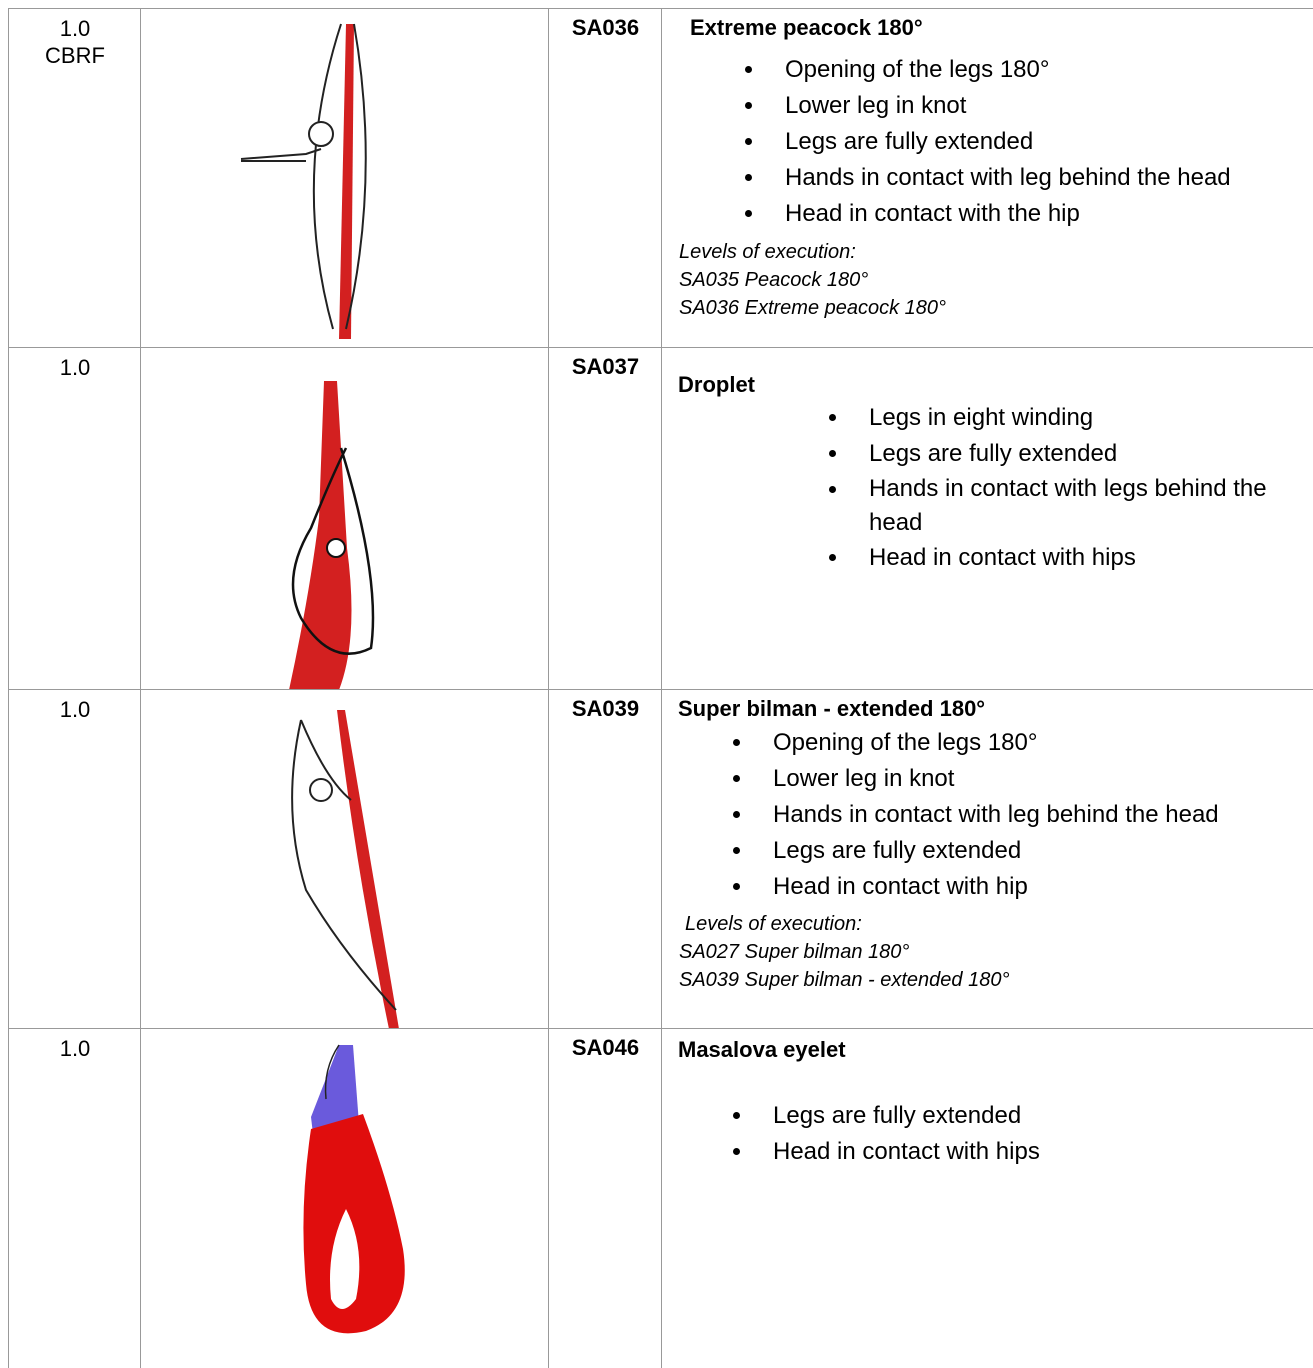  Describe the element at coordinates (605, 519) in the screenshot. I see `code: SA037` at that location.